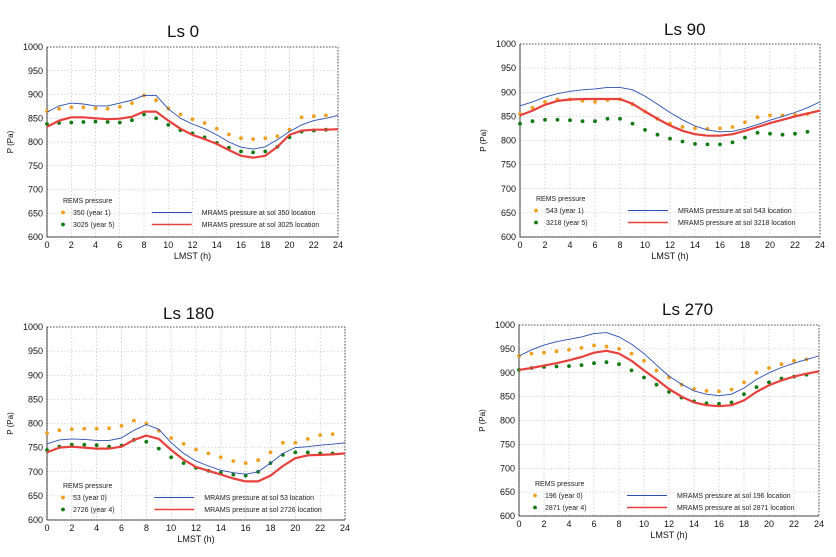 The image size is (836, 557). Describe the element at coordinates (189, 313) in the screenshot. I see `chart-title-ls180: Ls 180` at that location.